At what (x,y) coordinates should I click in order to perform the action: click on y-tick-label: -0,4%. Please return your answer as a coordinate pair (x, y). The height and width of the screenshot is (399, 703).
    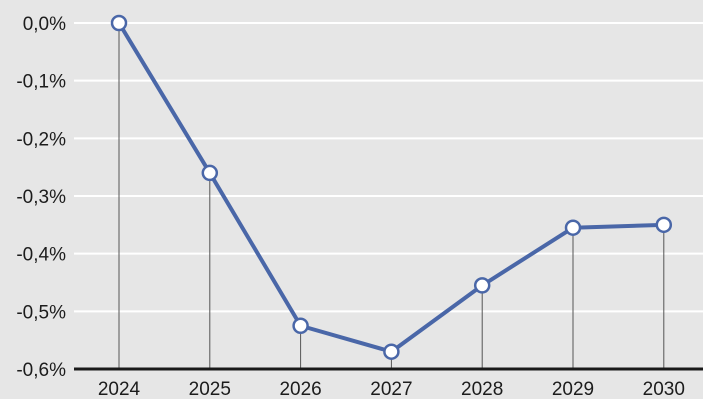
    Looking at the image, I should click on (41, 255).